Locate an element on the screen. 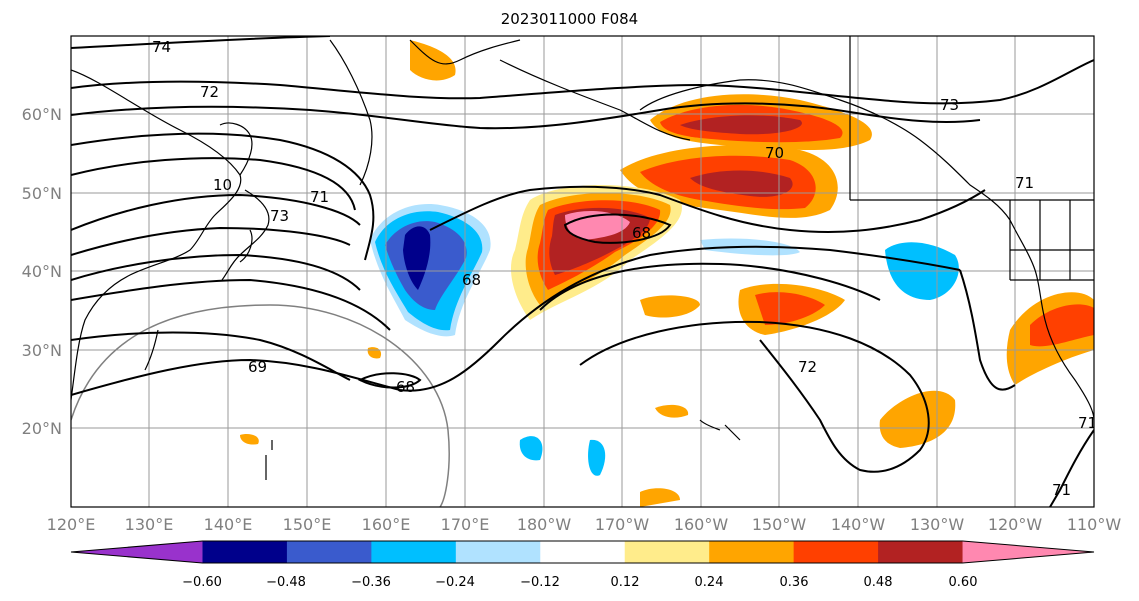 The image size is (1139, 601). lat-label: 40°N is located at coordinates (42, 271).